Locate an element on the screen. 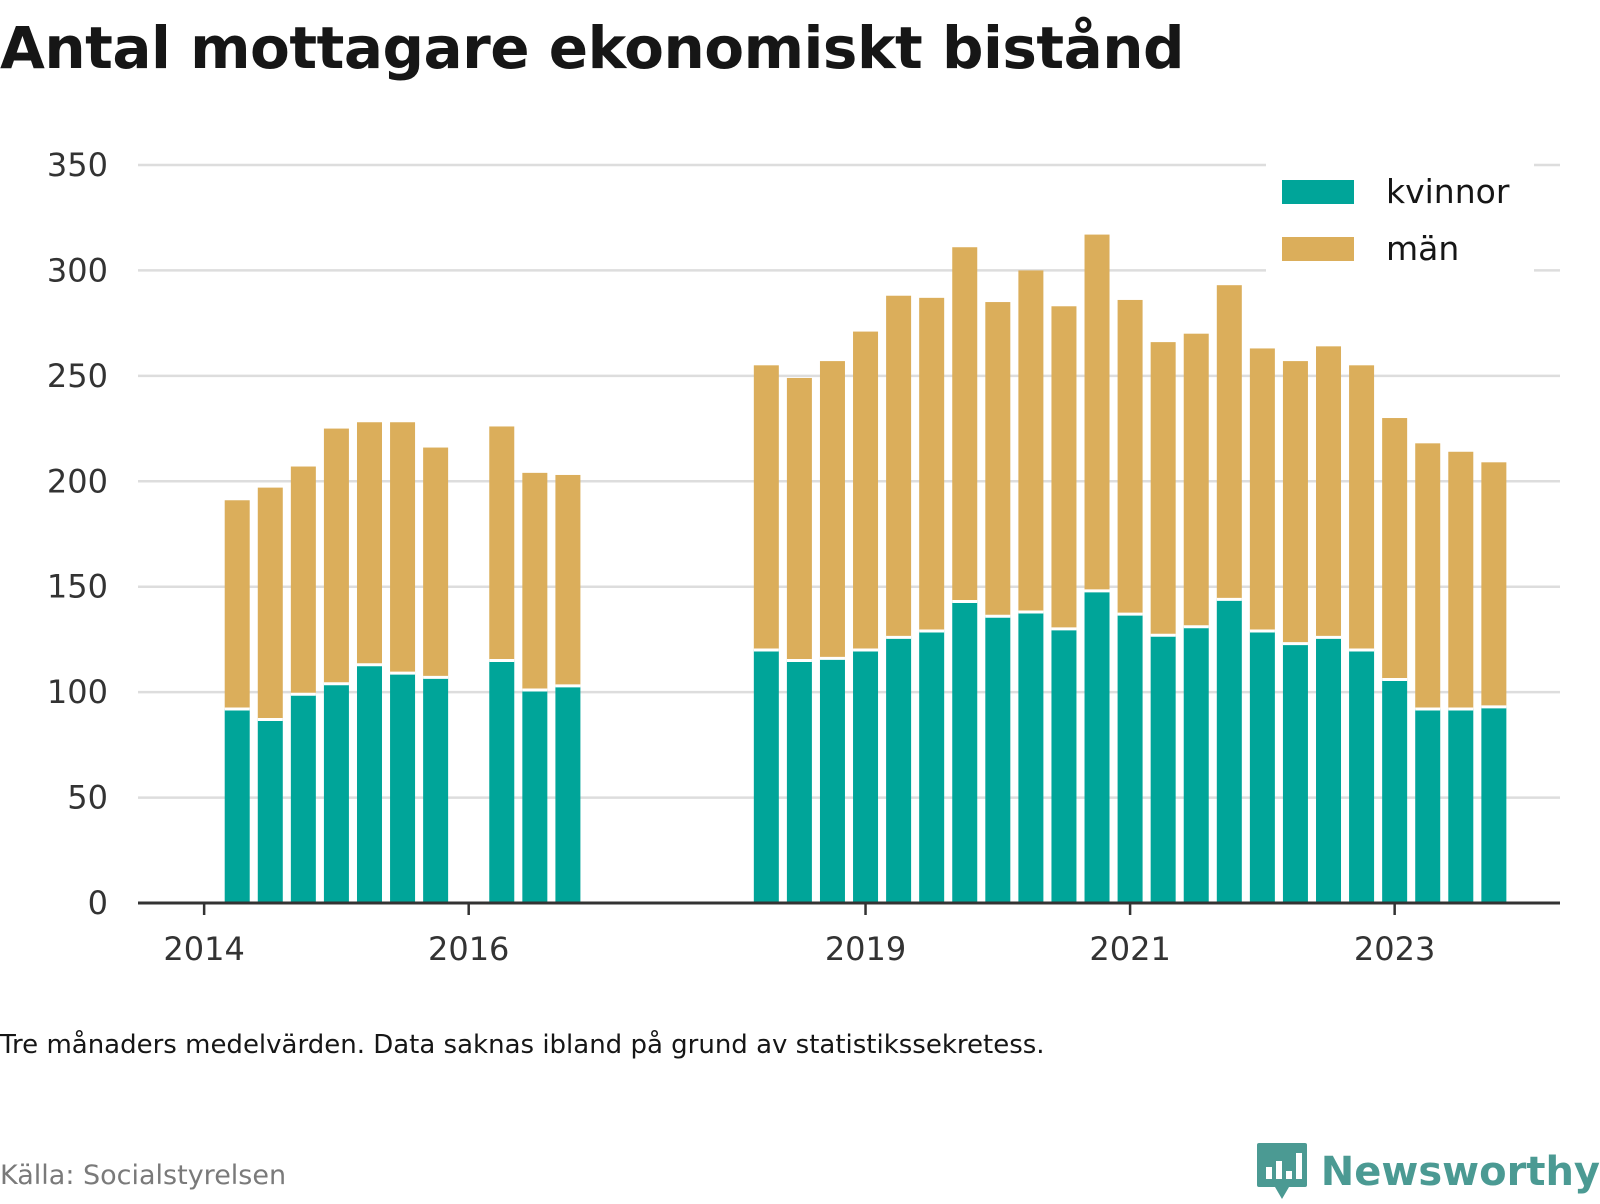 The width and height of the screenshot is (1600, 1204). x-tick-label: 2021 is located at coordinates (1129, 949).